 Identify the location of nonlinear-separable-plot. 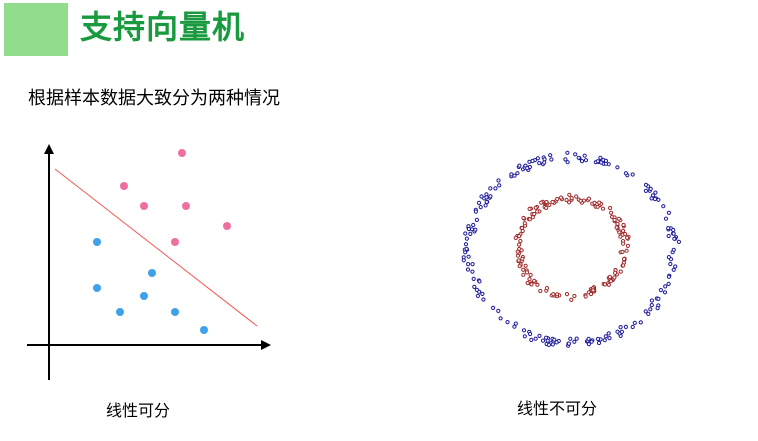
(571, 249).